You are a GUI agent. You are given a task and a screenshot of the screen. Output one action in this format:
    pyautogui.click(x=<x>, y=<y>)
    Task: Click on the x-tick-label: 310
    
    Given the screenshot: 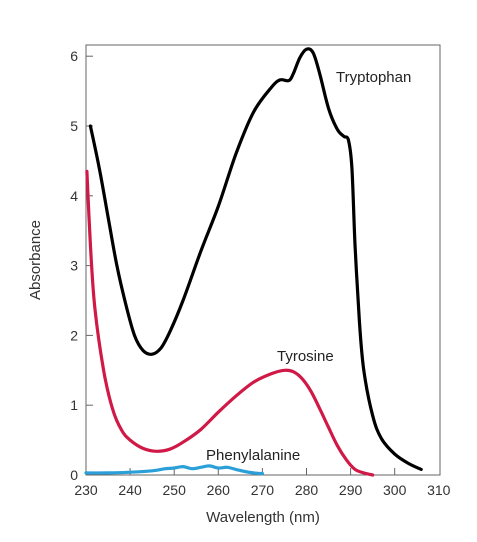 What is the action you would take?
    pyautogui.click(x=439, y=490)
    